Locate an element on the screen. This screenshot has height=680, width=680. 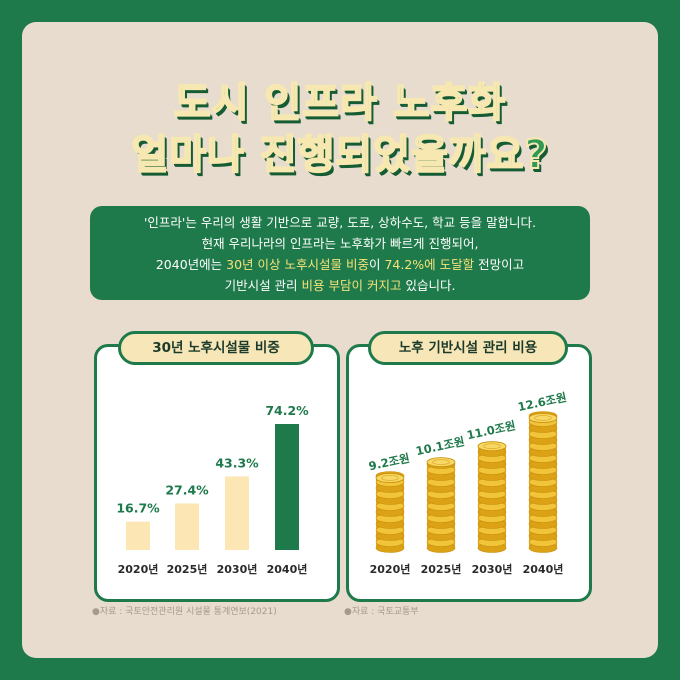
aging-category-label-2: 2030년 is located at coordinates (237, 569).